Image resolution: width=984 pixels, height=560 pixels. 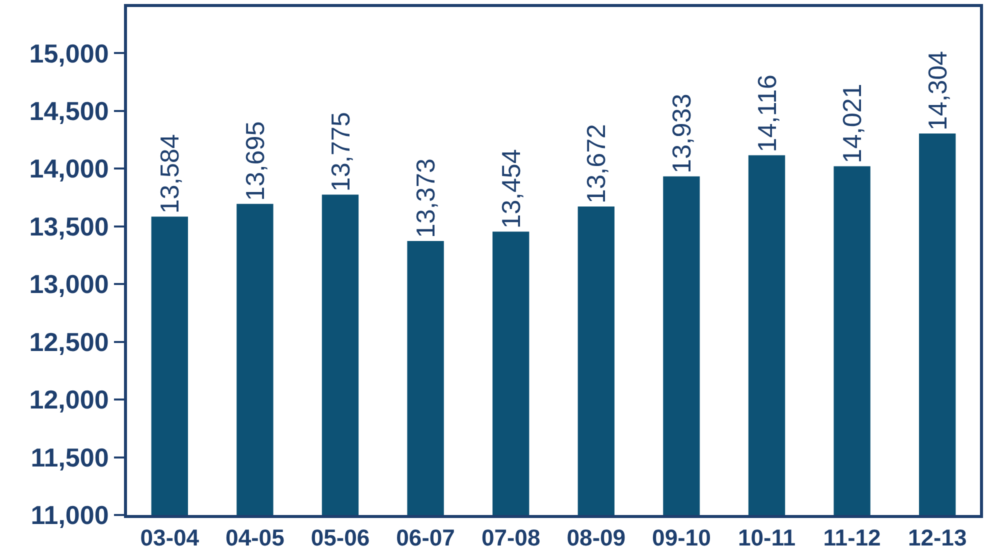 What do you see at coordinates (510, 537) in the screenshot?
I see `x-tick-label: 07-08` at bounding box center [510, 537].